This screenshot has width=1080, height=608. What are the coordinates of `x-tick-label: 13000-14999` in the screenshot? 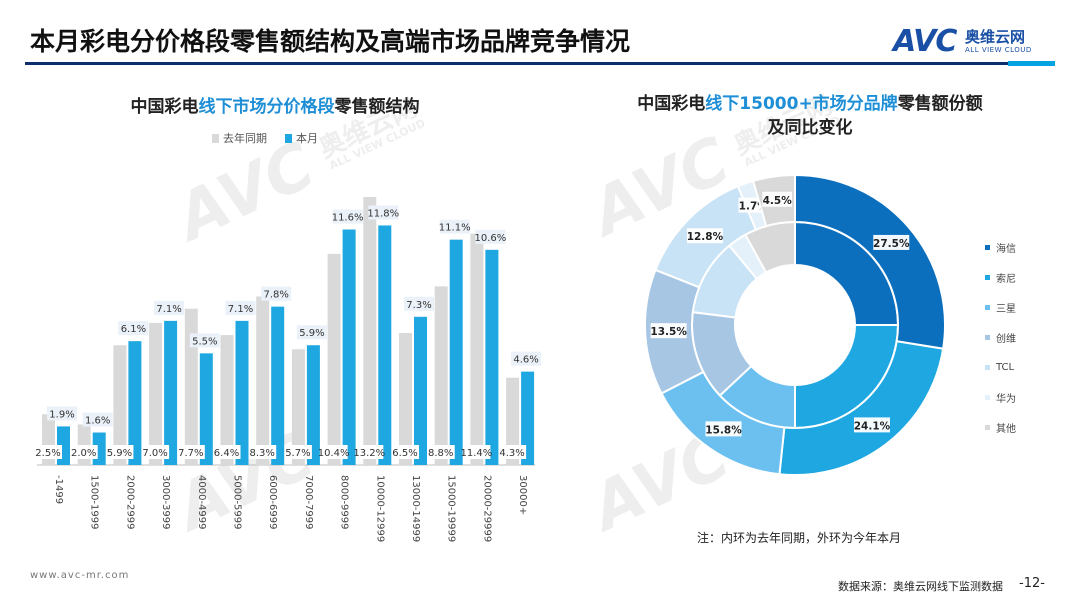 It's located at (415, 508).